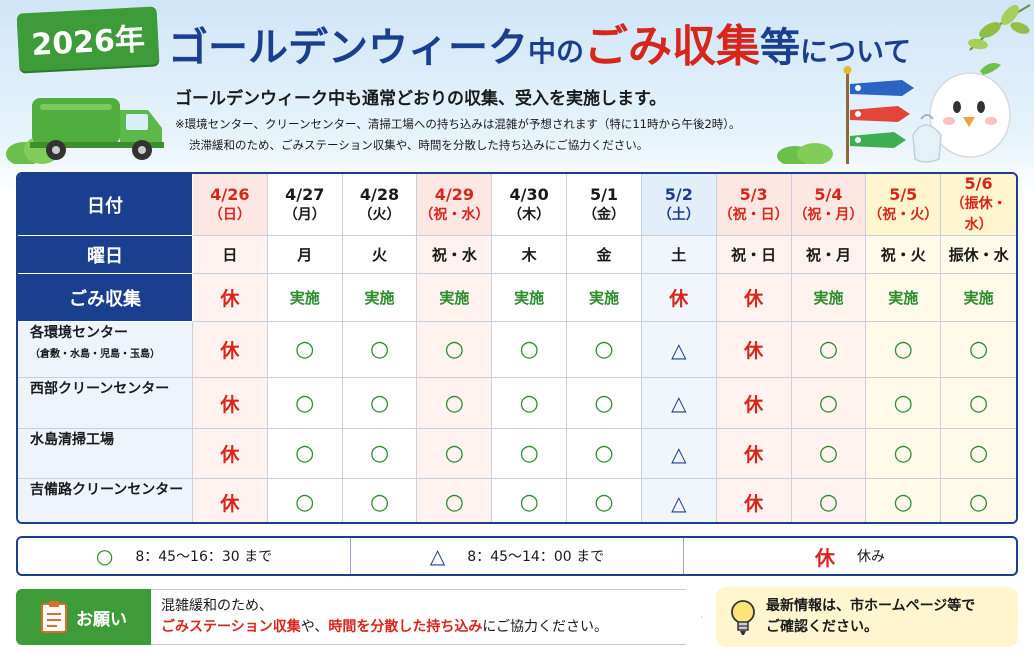 This screenshot has height=653, width=1034. Describe the element at coordinates (529, 214) in the screenshot. I see `date-paren: （木）` at that location.